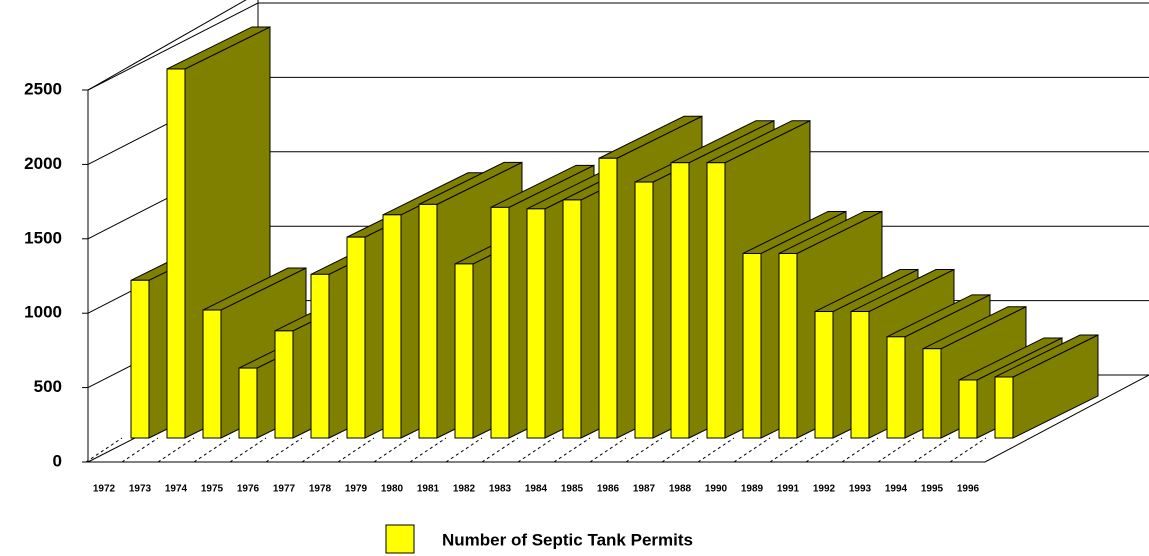 This screenshot has height=556, width=1149. I want to click on x-tick-label: 1982, so click(464, 489).